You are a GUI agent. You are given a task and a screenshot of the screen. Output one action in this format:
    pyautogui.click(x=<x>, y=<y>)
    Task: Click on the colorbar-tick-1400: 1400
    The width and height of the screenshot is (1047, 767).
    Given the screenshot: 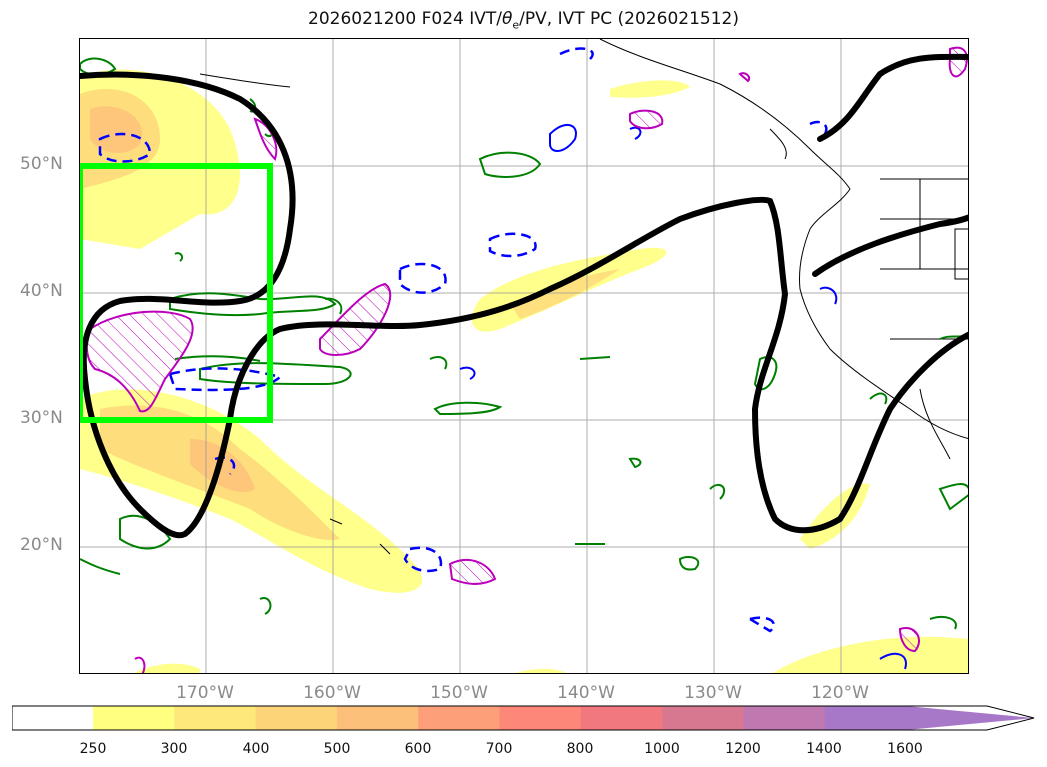 What is the action you would take?
    pyautogui.click(x=824, y=749)
    